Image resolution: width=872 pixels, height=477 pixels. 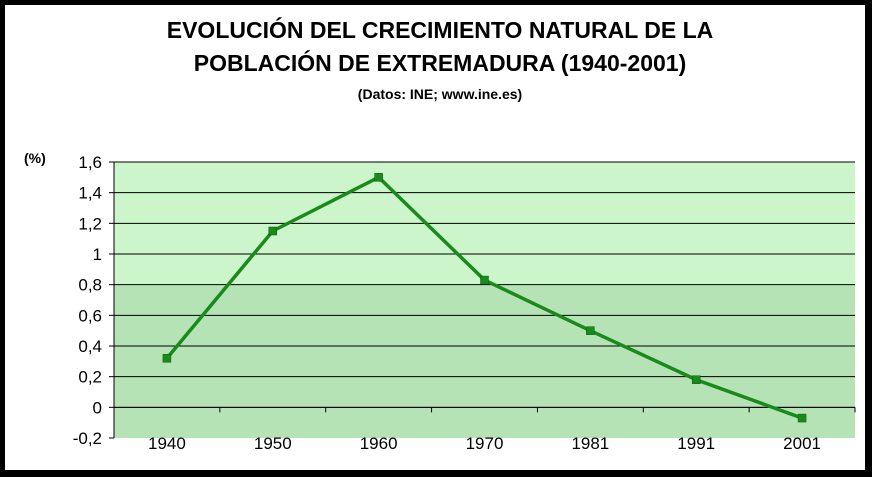 What do you see at coordinates (87, 438) in the screenshot?
I see `y-tick-label: -0,2` at bounding box center [87, 438].